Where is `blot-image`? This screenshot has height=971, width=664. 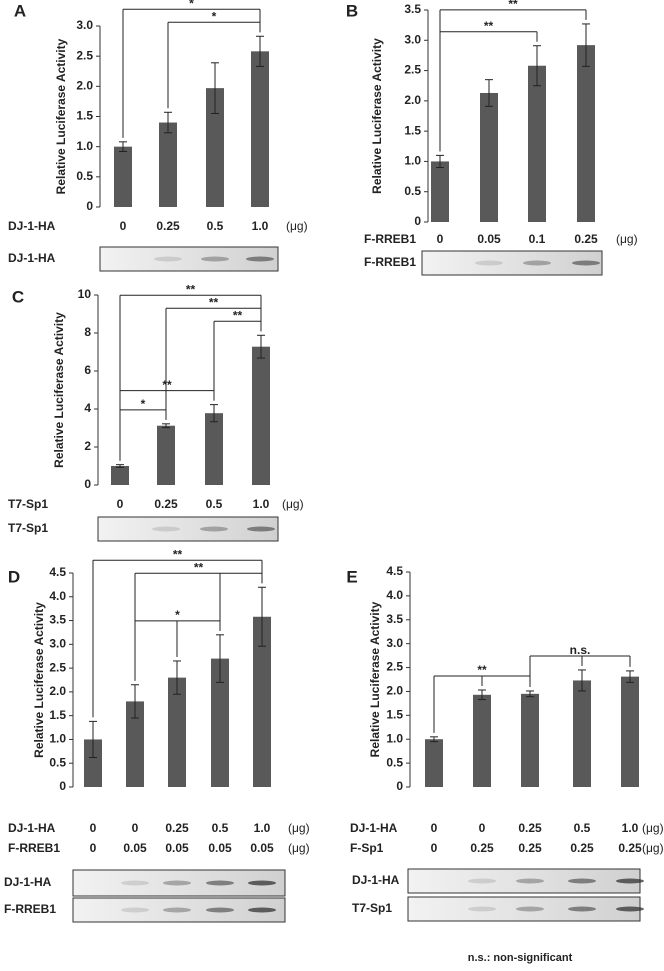
blot-image is located at coordinates (188, 529).